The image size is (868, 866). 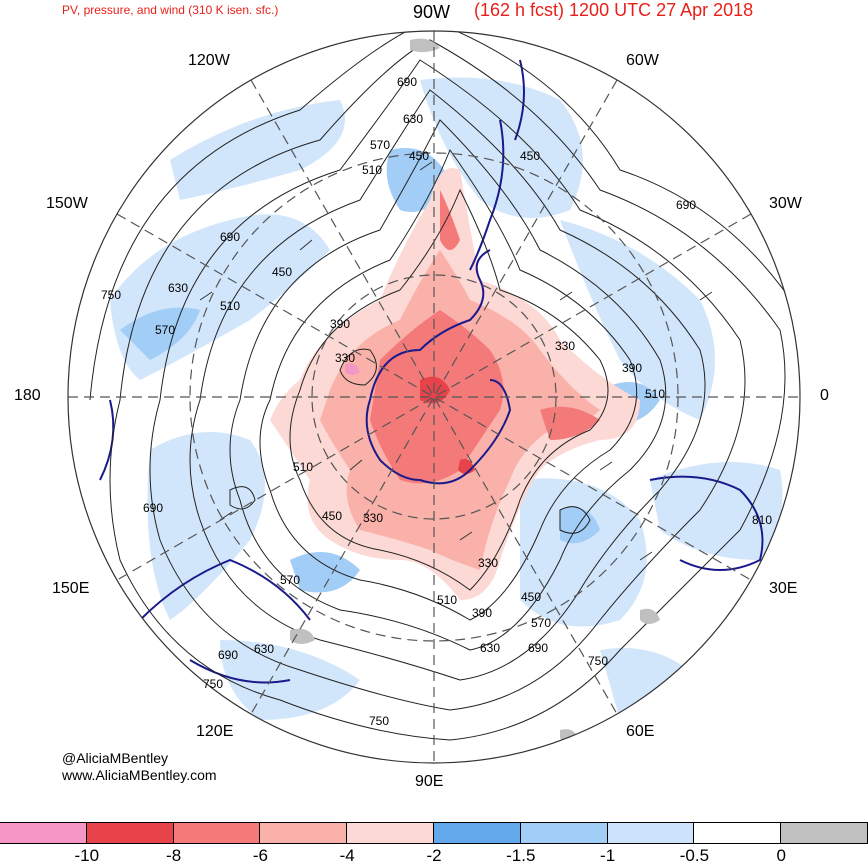 What do you see at coordinates (521, 855) in the screenshot?
I see `colorbar-tick-label: -1.5` at bounding box center [521, 855].